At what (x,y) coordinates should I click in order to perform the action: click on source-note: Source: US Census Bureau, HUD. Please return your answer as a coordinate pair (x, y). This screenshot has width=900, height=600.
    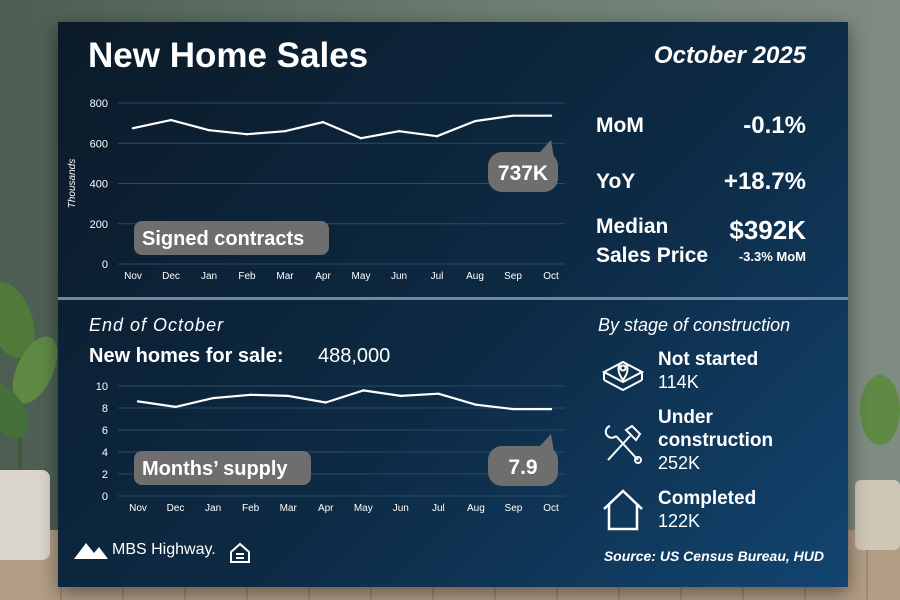
    Looking at the image, I should click on (713, 556).